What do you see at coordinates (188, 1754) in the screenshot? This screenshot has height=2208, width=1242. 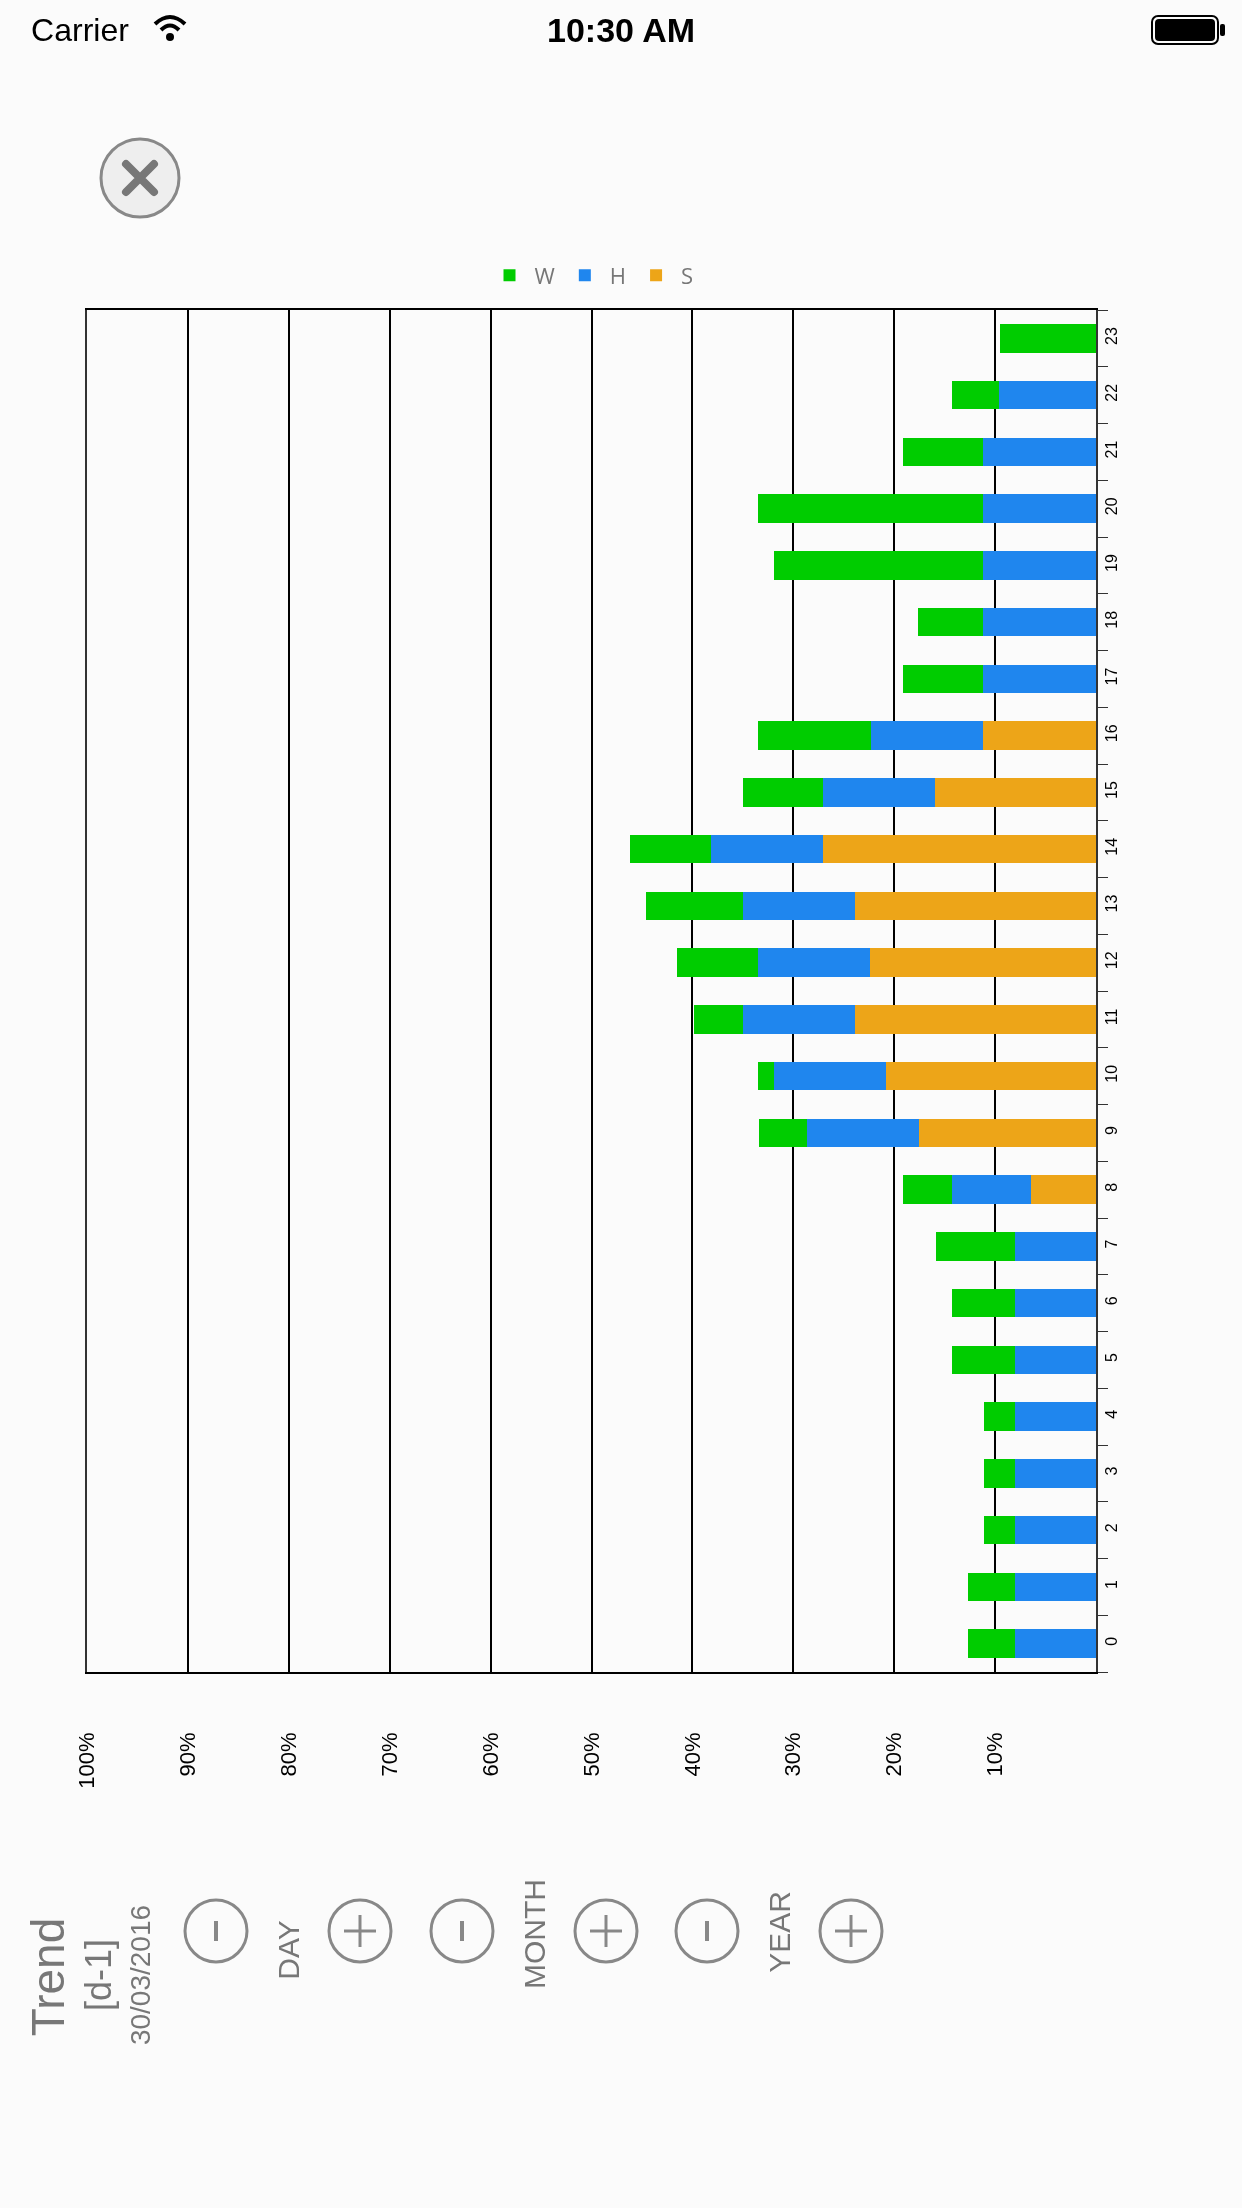 I see `x-tick-label: 90%` at bounding box center [188, 1754].